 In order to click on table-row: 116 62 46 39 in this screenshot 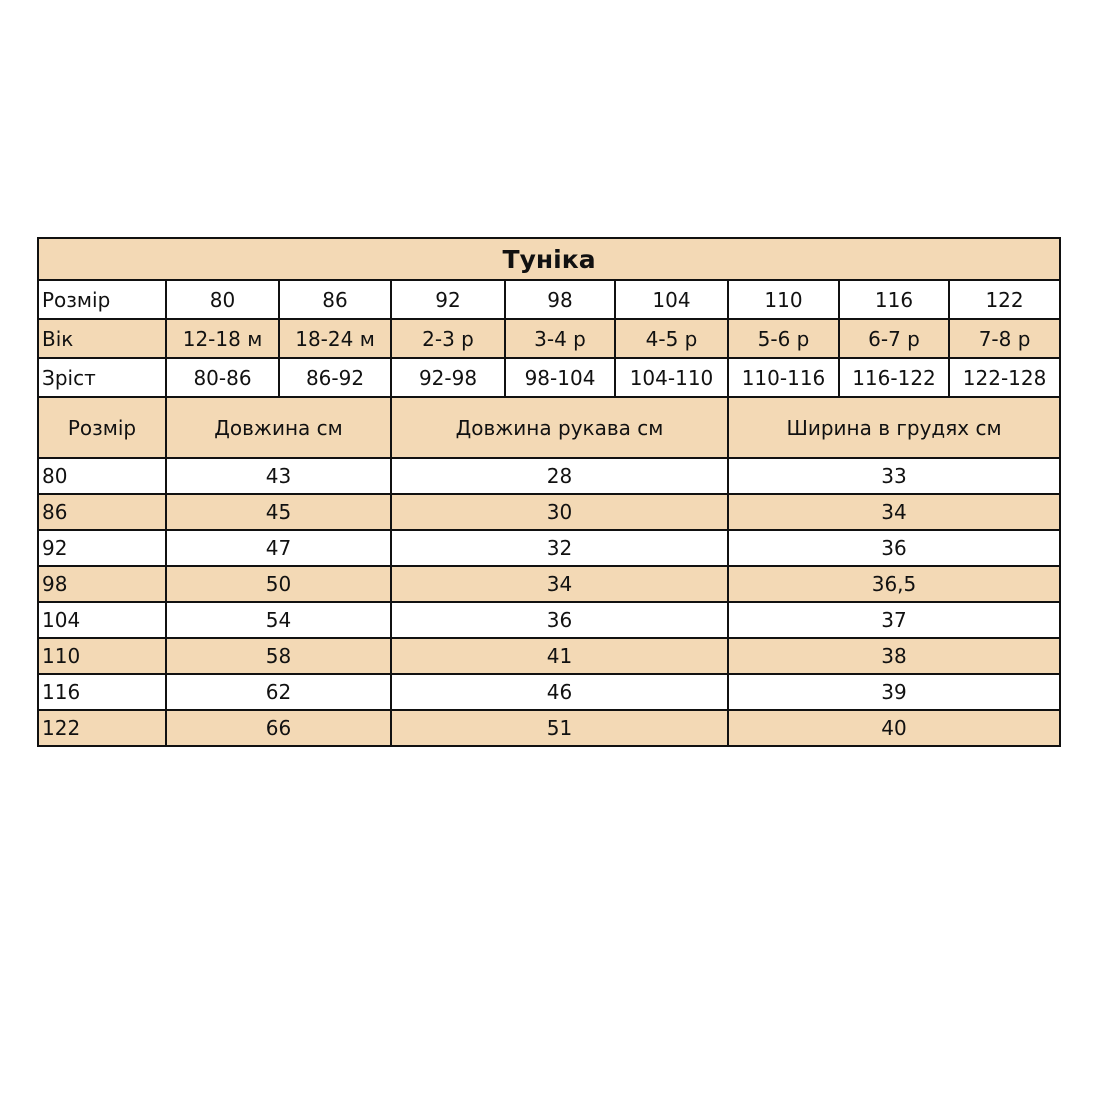, I will do `click(549, 692)`.